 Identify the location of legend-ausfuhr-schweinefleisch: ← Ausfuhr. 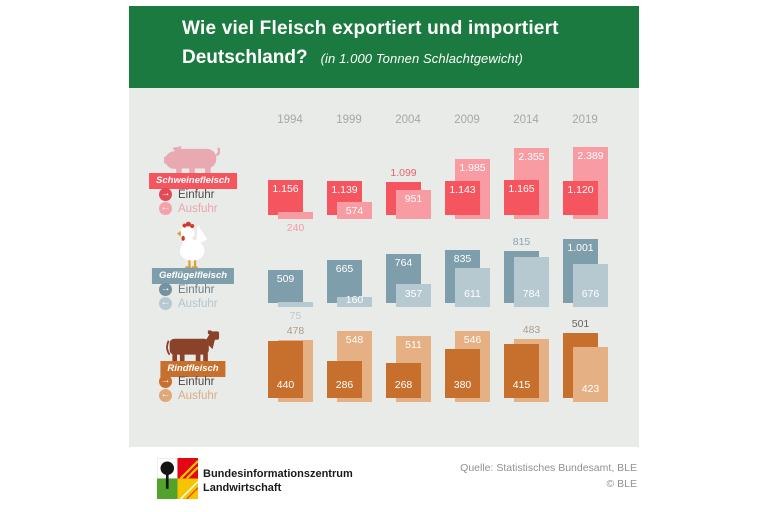
(188, 208).